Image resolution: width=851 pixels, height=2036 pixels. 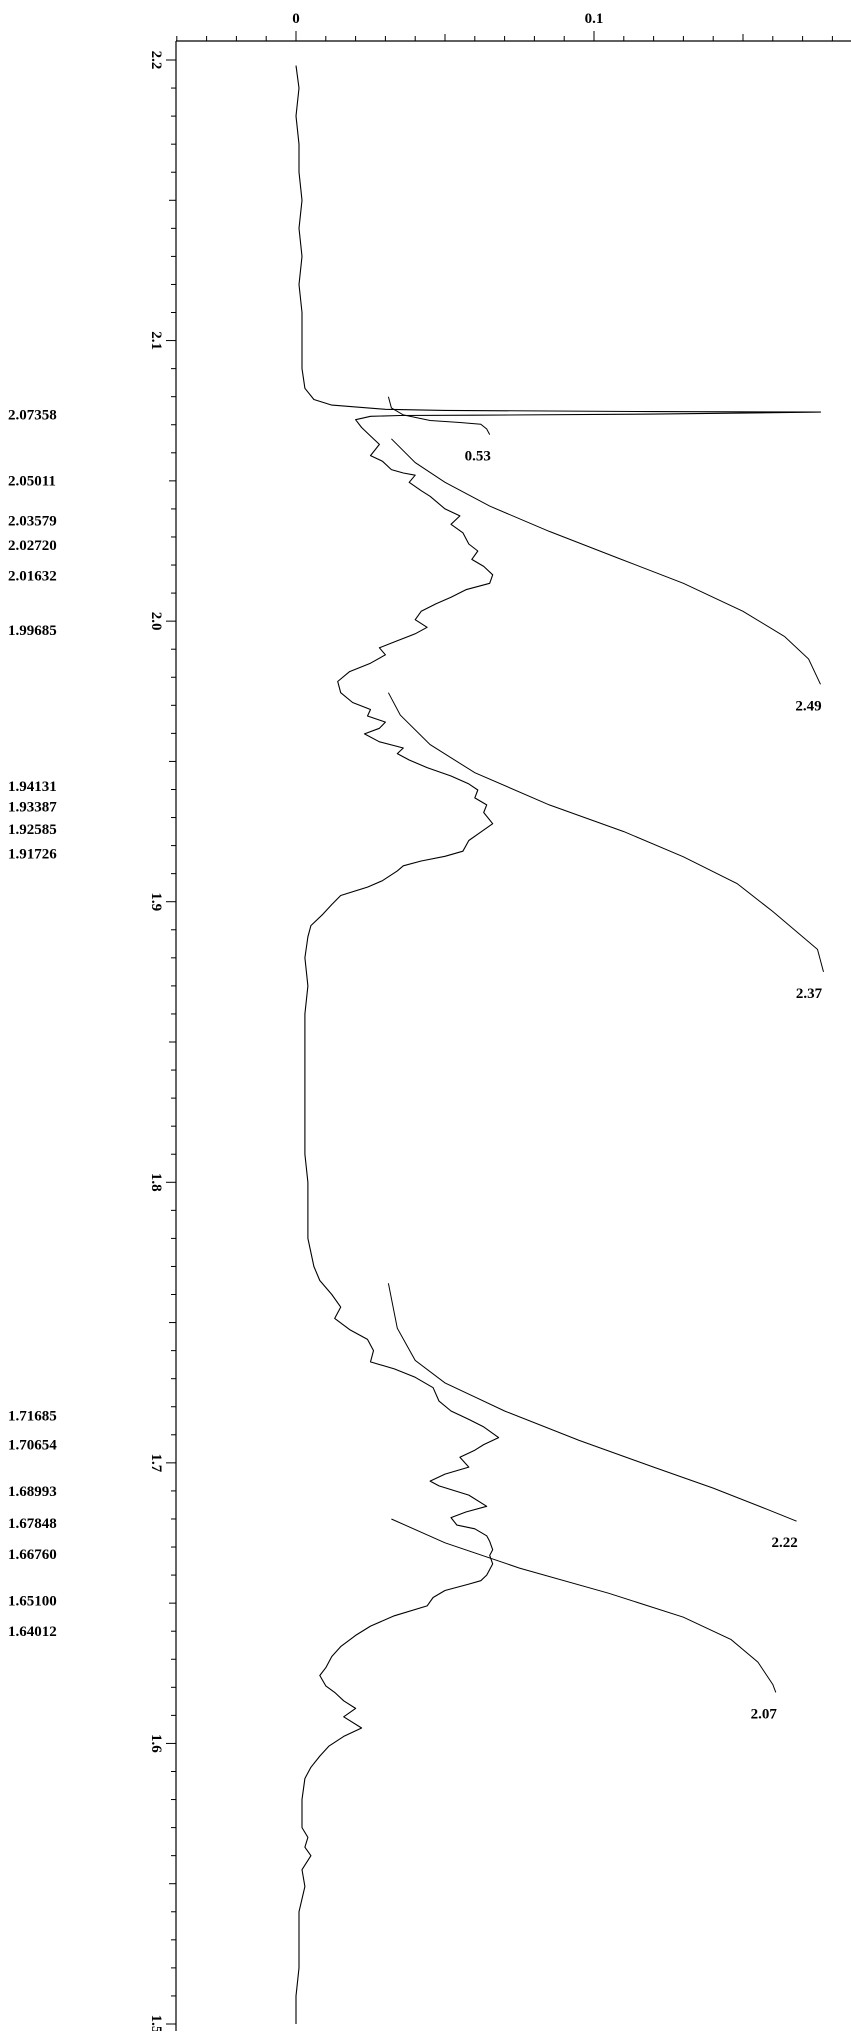 I want to click on y-tick-label: 1.7, so click(x=156, y=1462).